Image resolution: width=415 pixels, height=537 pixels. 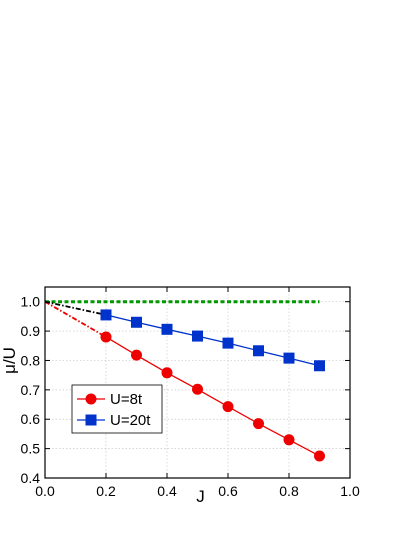 What do you see at coordinates (228, 491) in the screenshot?
I see `x-tick-label: 0.6` at bounding box center [228, 491].